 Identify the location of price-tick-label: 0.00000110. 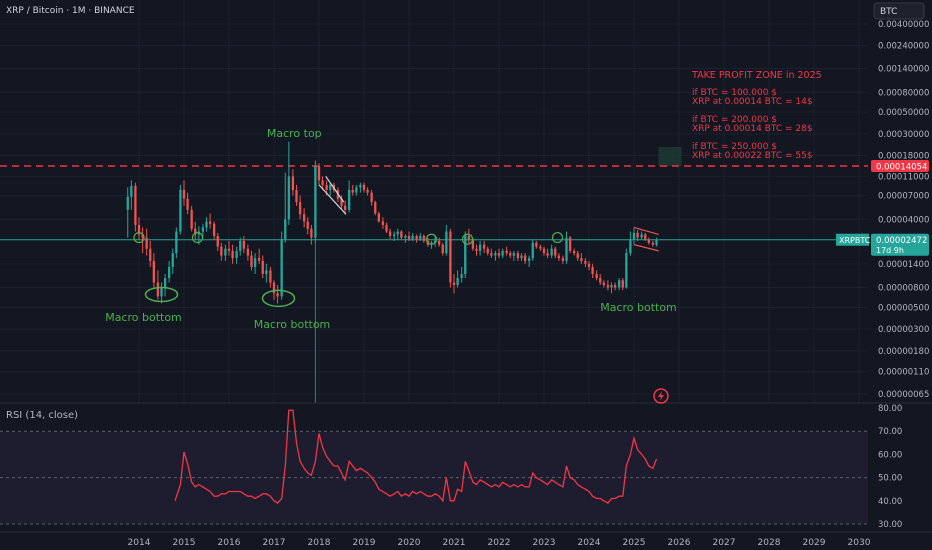
(903, 373).